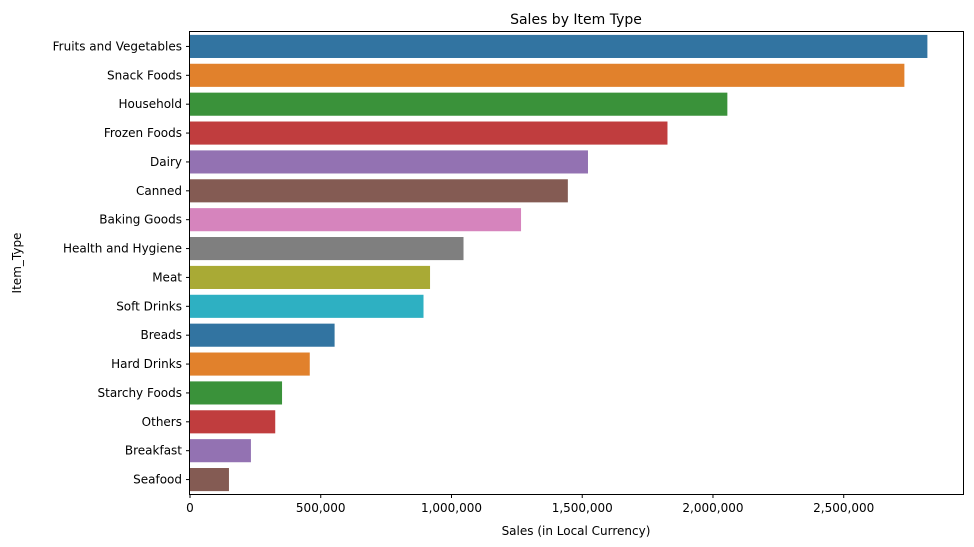  Describe the element at coordinates (582, 508) in the screenshot. I see `x-tick-label: 1,500,000` at that location.